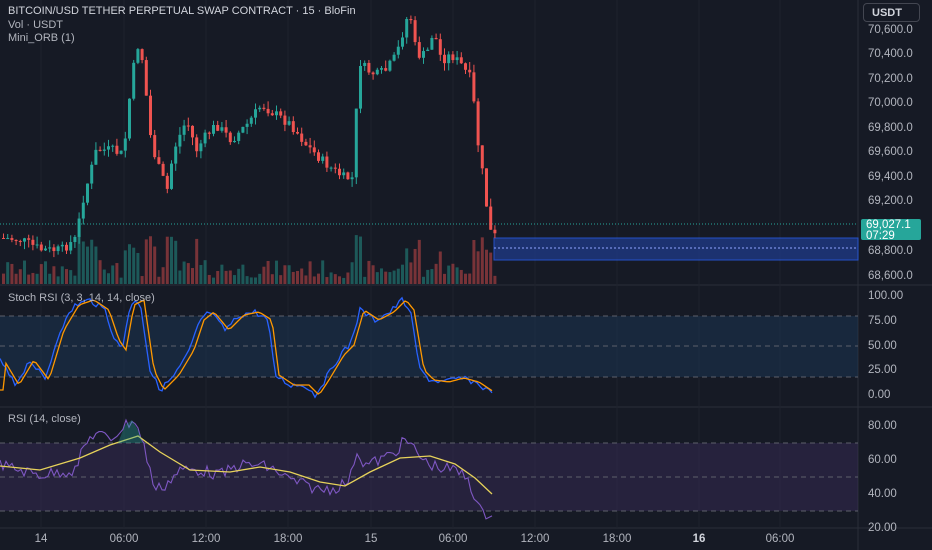 The height and width of the screenshot is (550, 932). I want to click on rsi-label: RSI (14, close), so click(44, 419).